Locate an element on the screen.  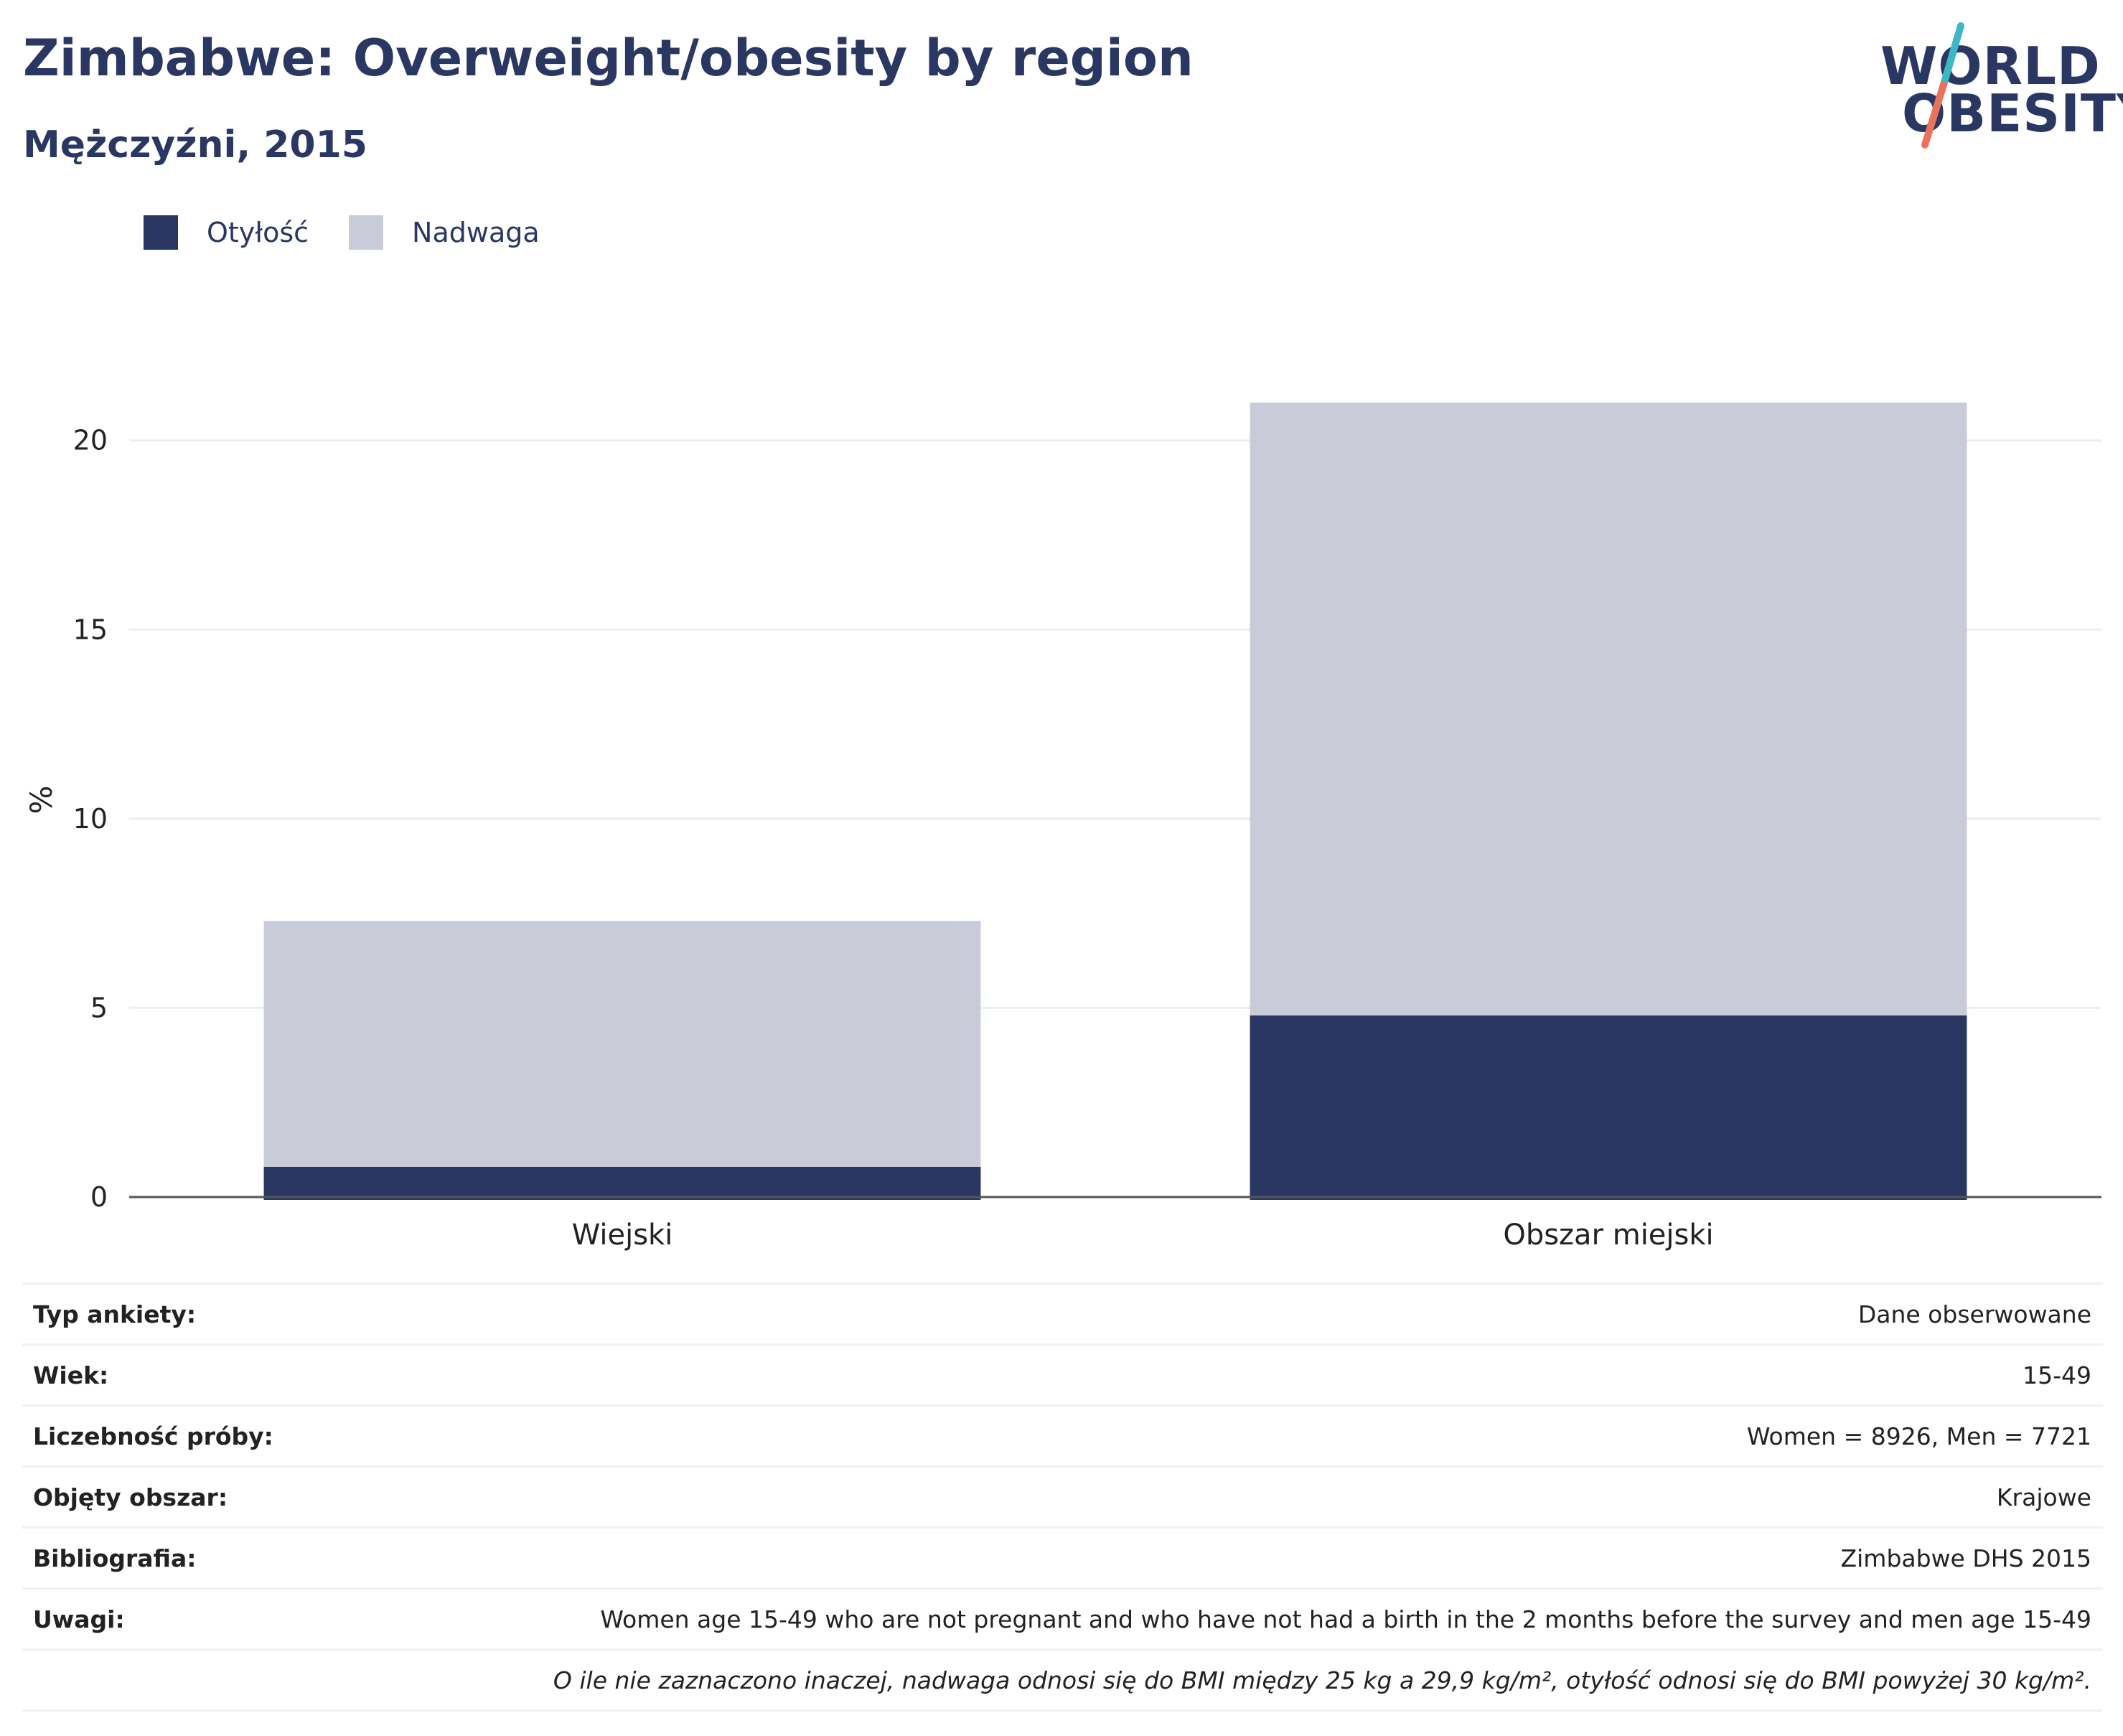
y-tick-label: 5 is located at coordinates (99, 1007).